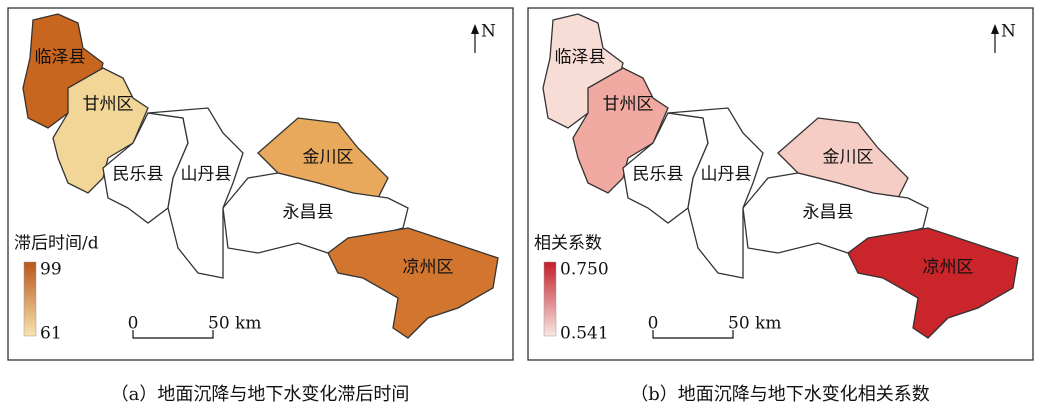 This screenshot has width=1041, height=418. I want to click on legend-max: 99, so click(51, 270).